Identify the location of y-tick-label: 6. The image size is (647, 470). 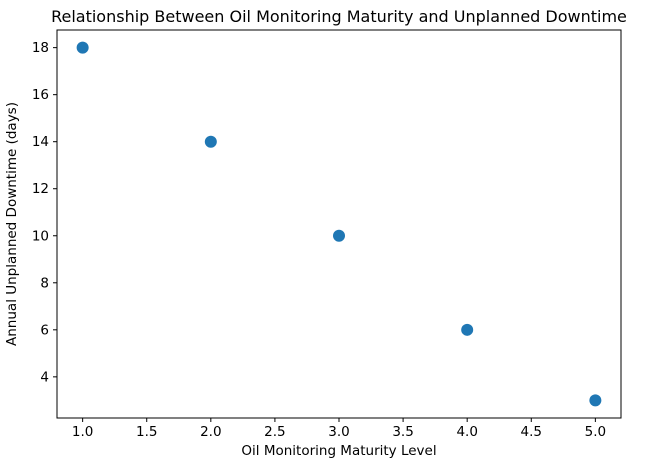
(44, 330).